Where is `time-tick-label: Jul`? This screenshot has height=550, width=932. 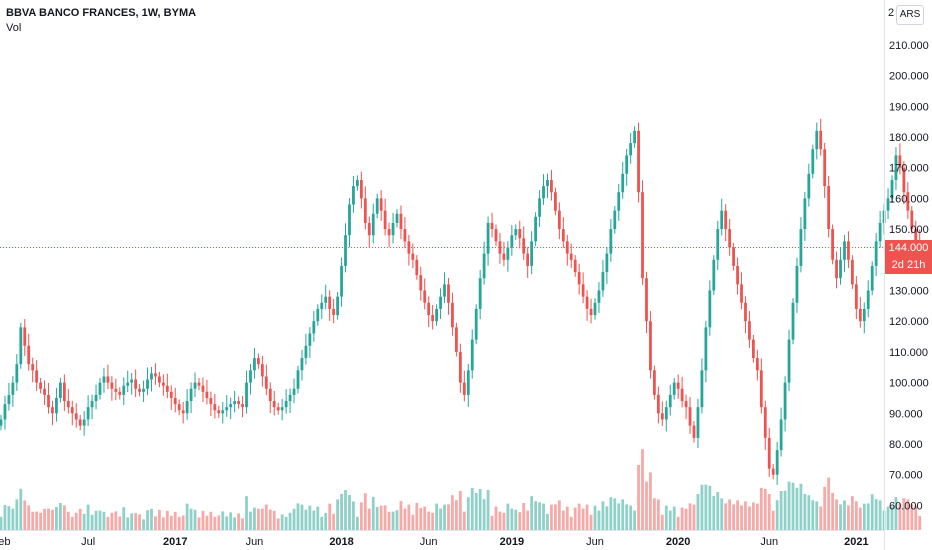
time-tick-label: Jul is located at coordinates (88, 542).